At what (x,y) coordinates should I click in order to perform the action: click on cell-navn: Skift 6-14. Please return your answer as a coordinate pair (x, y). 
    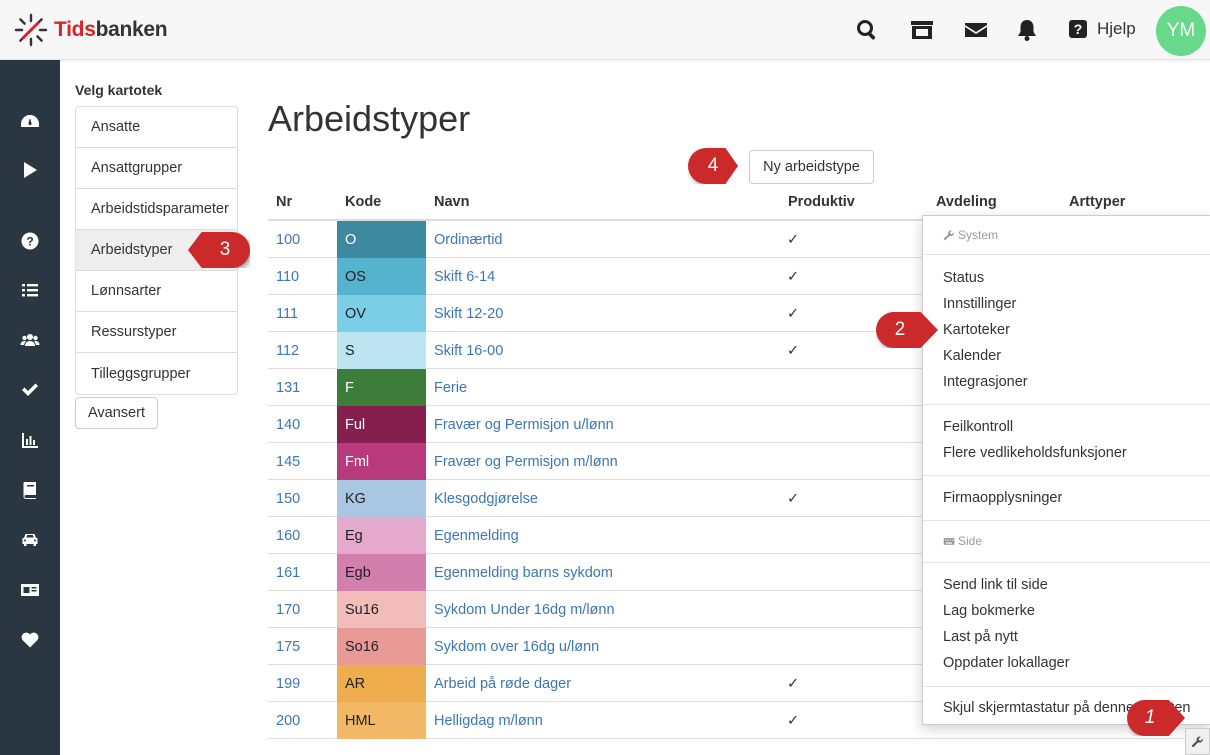
    Looking at the image, I should click on (465, 276).